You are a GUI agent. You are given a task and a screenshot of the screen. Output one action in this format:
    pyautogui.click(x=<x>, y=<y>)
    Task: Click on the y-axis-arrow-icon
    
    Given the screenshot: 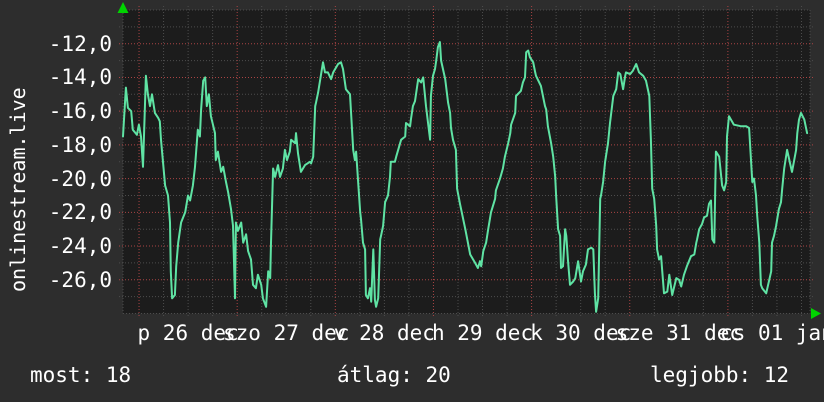 What is the action you would take?
    pyautogui.click(x=123, y=7)
    